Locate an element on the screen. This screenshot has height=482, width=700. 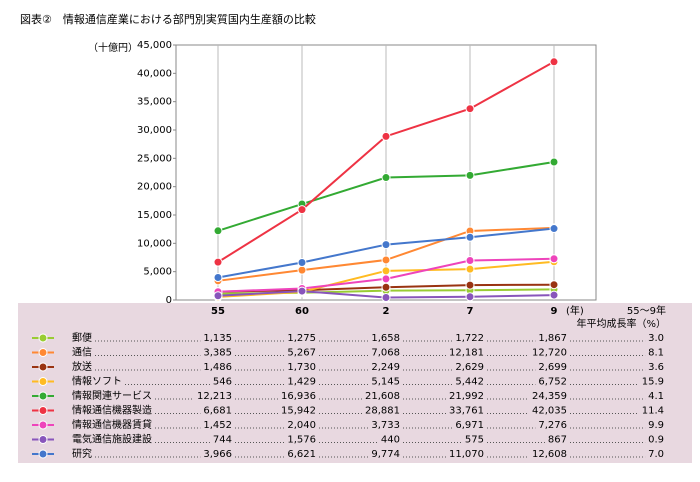
legend-label: 電気通信施設建設 is located at coordinates (112, 439).